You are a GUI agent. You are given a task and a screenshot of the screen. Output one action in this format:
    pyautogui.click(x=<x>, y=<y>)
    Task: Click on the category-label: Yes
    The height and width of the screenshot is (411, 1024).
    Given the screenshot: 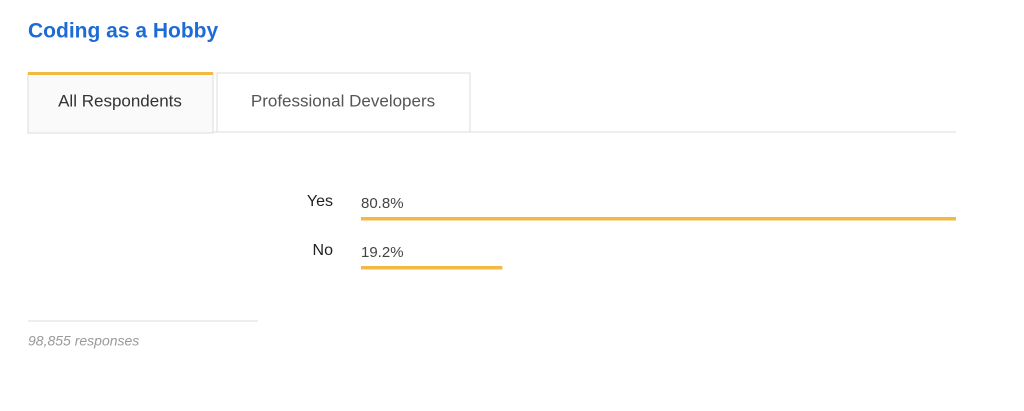 What is the action you would take?
    pyautogui.click(x=320, y=201)
    